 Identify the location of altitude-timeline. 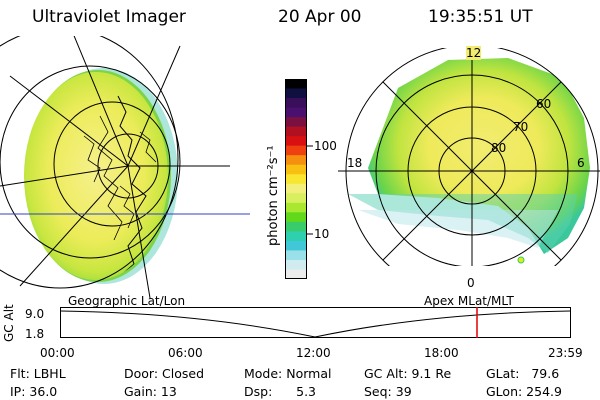
(315, 322).